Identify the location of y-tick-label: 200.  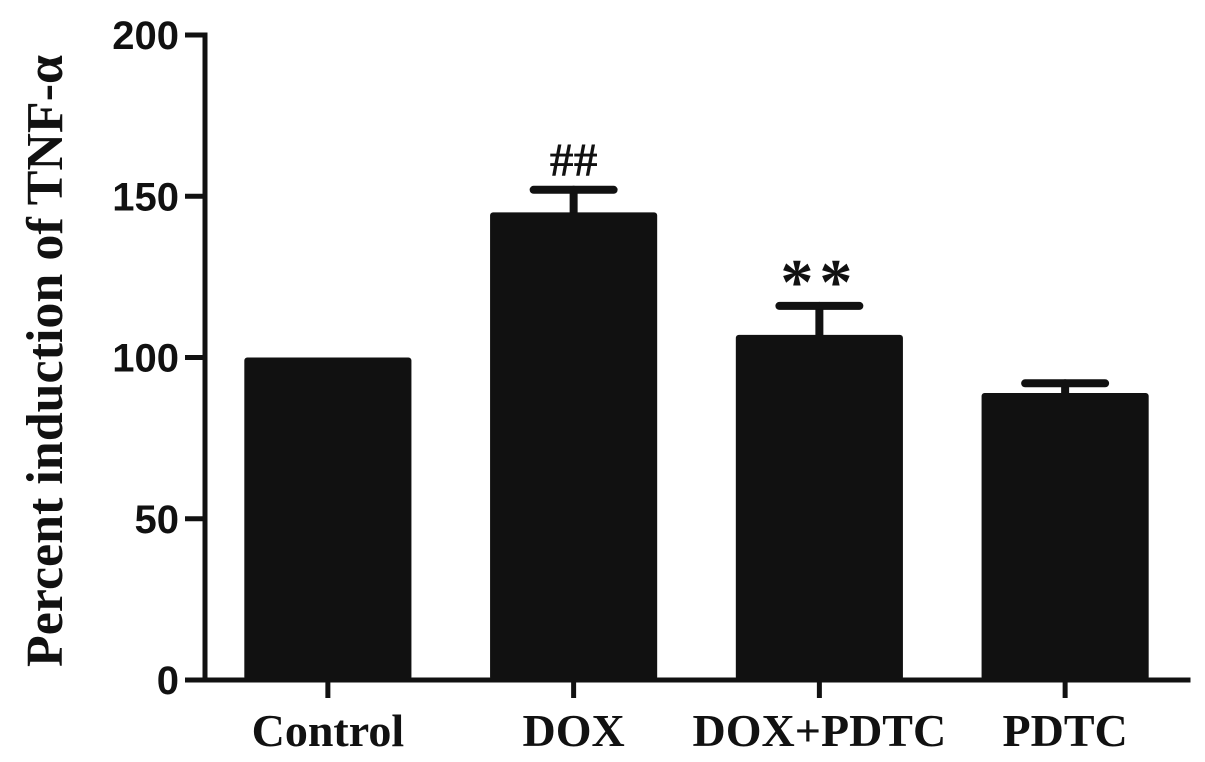
(145, 36).